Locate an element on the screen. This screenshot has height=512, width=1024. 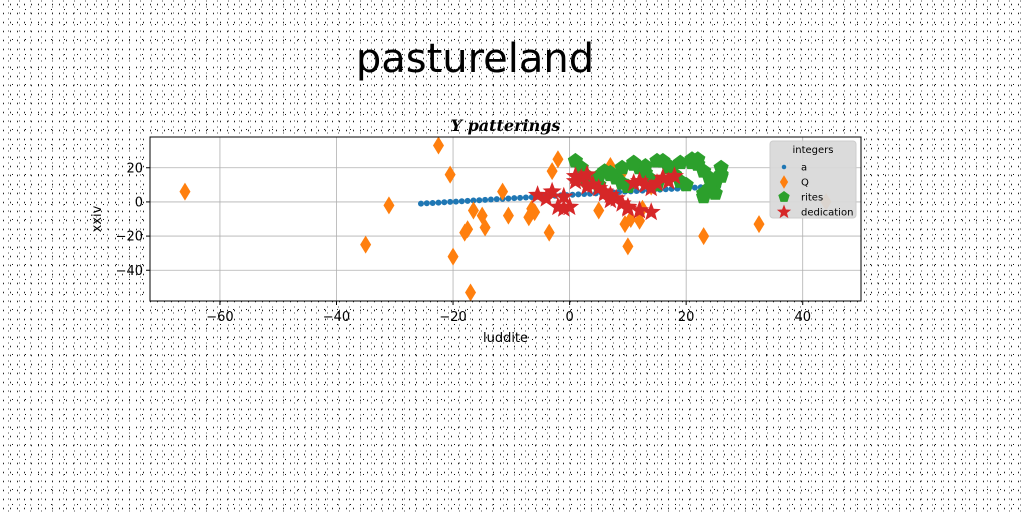
y-tick-label: 20 is located at coordinates (134, 168).